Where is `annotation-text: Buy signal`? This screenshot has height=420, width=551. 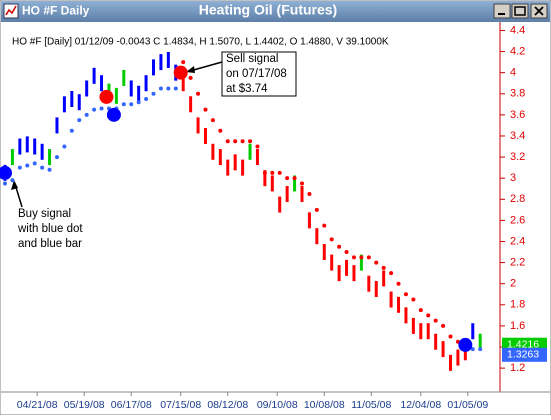
annotation-text: Buy signal is located at coordinates (44, 214).